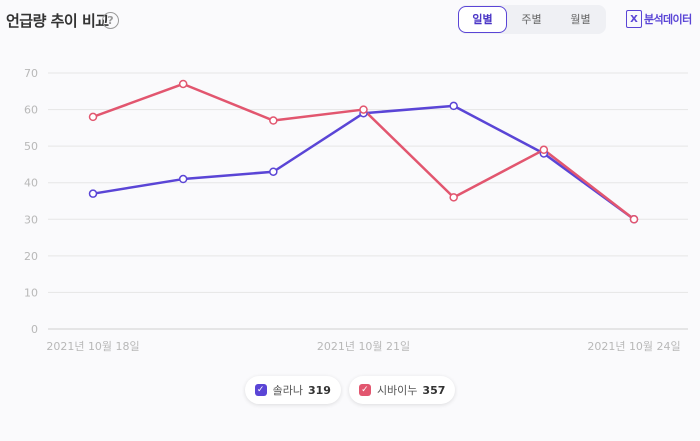  What do you see at coordinates (482, 19) in the screenshot?
I see `tab-daily: 일별` at bounding box center [482, 19].